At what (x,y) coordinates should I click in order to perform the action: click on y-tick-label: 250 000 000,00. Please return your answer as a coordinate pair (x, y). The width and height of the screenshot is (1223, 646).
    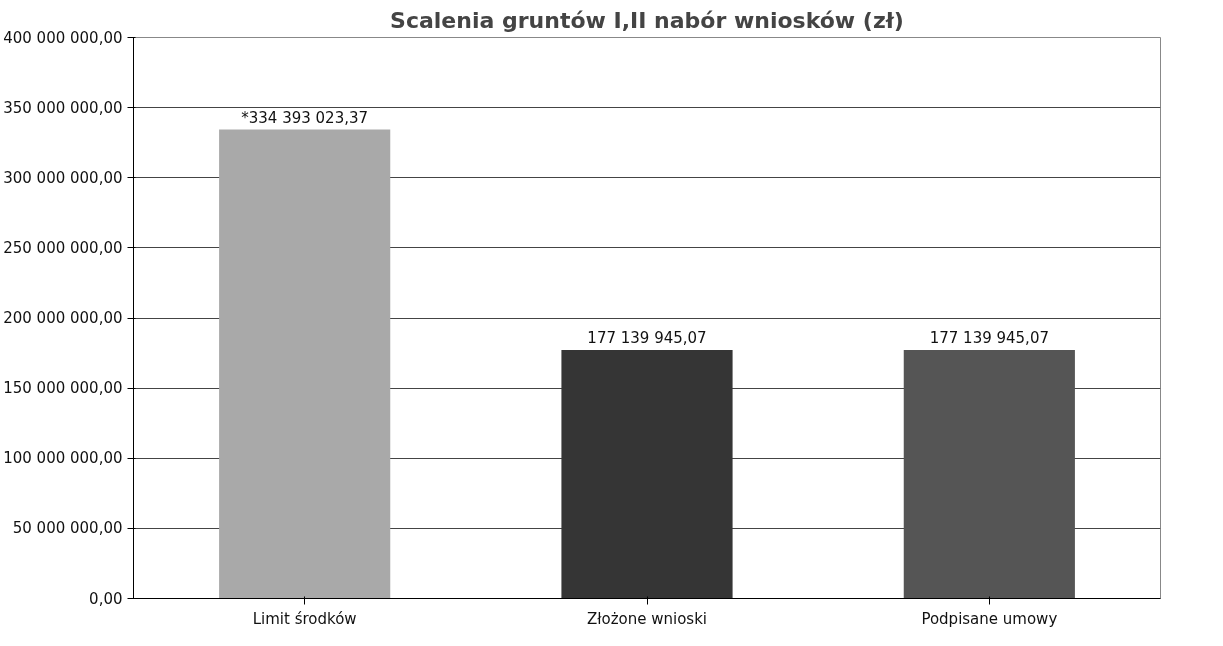
    Looking at the image, I should click on (63, 247).